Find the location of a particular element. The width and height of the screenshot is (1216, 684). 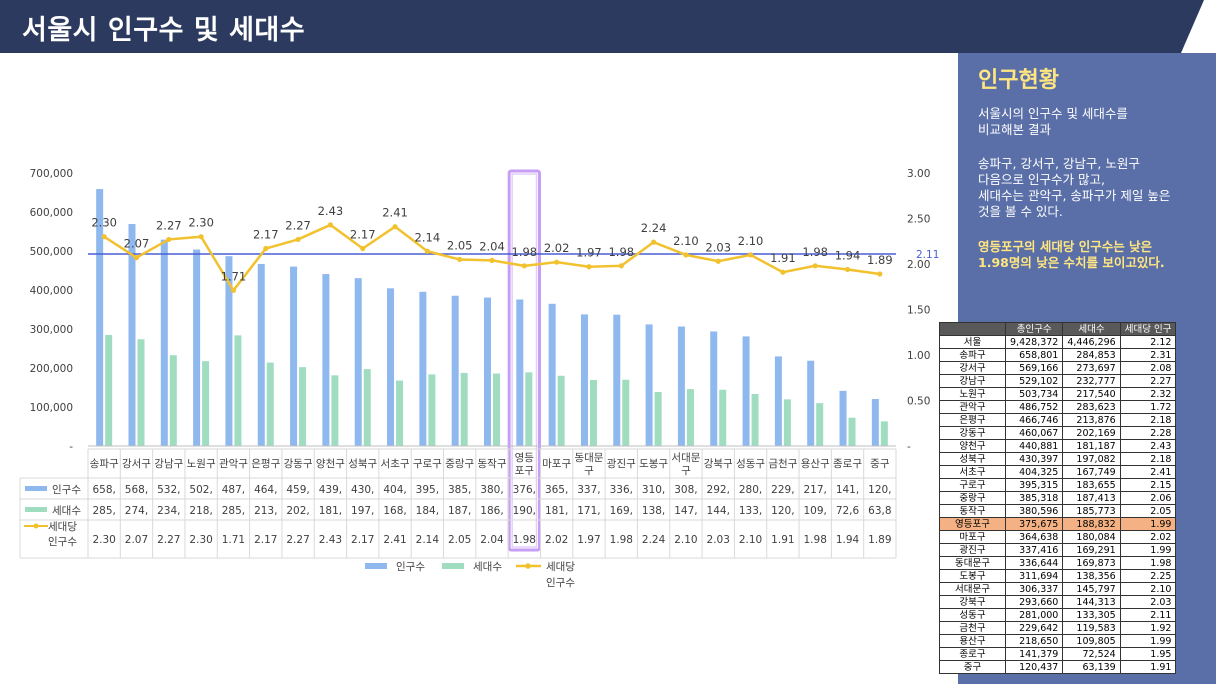

table-cell-district: 양천구 is located at coordinates (972, 446).